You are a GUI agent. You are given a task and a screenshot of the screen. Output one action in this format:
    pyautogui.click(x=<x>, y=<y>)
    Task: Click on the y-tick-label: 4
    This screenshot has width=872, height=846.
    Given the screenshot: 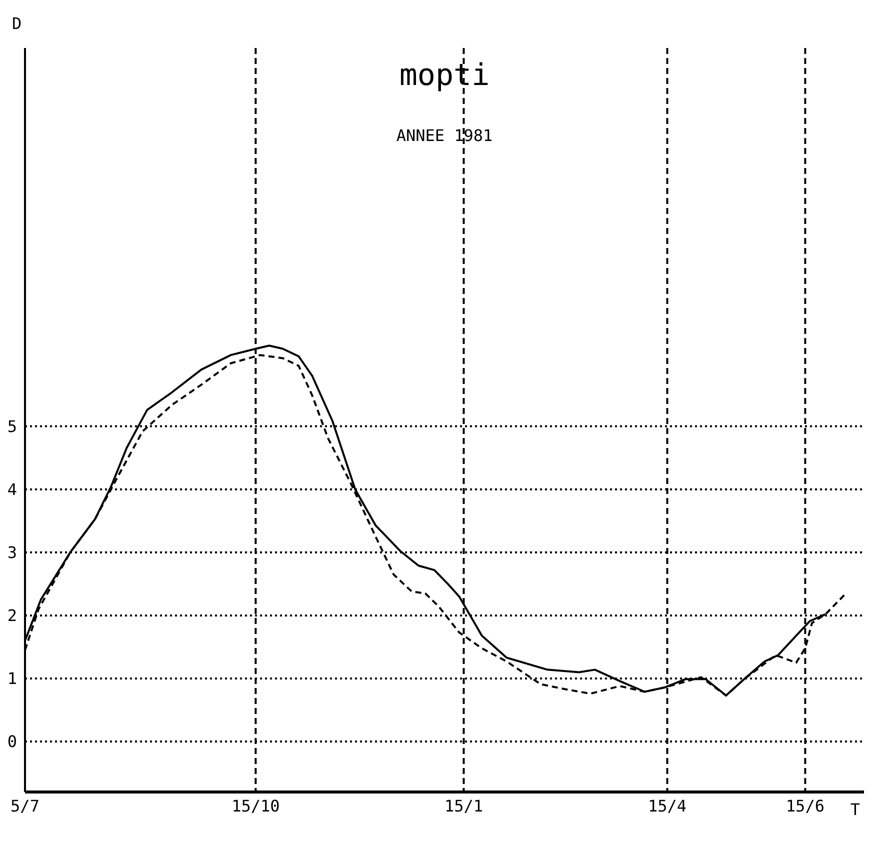 What is the action you would take?
    pyautogui.click(x=12, y=490)
    